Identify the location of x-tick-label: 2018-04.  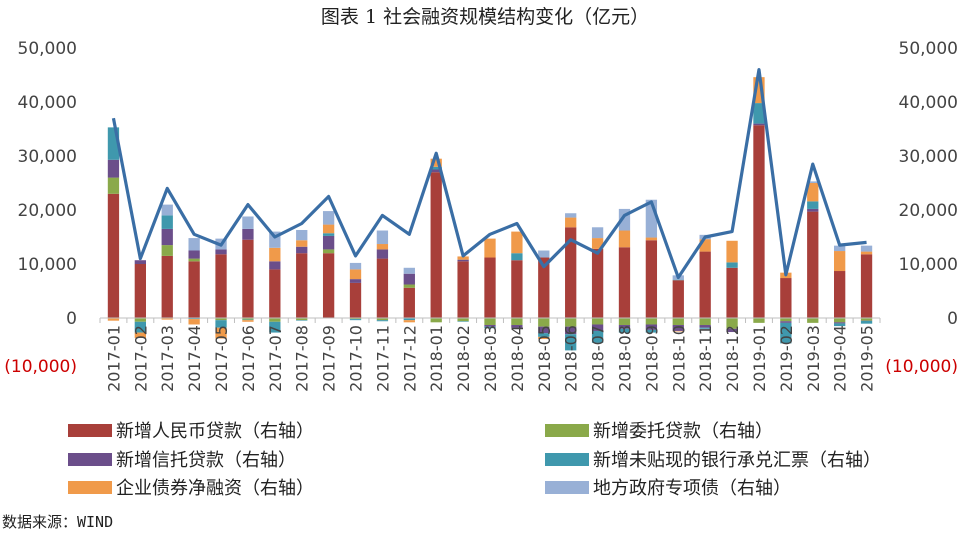
(517, 358).